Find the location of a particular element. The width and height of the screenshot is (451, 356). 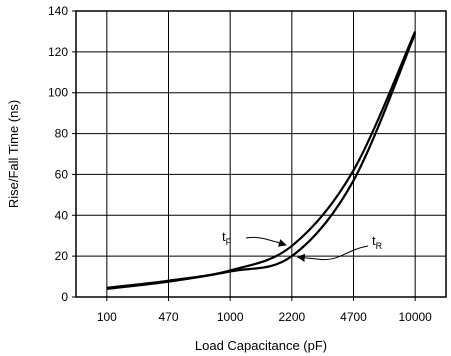

x-tick-label: 4700 is located at coordinates (353, 317).